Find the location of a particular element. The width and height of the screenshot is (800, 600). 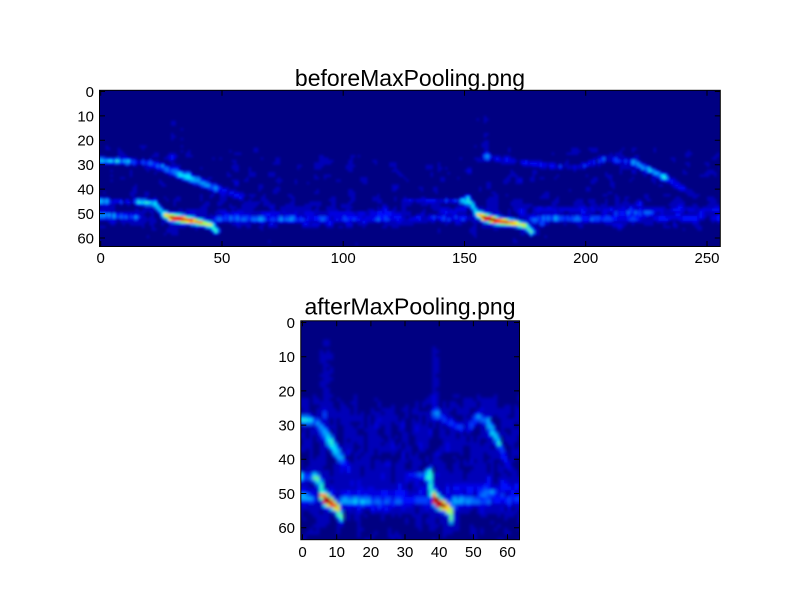

svg-text: beforeMaxPooling.png is located at coordinates (410, 78).